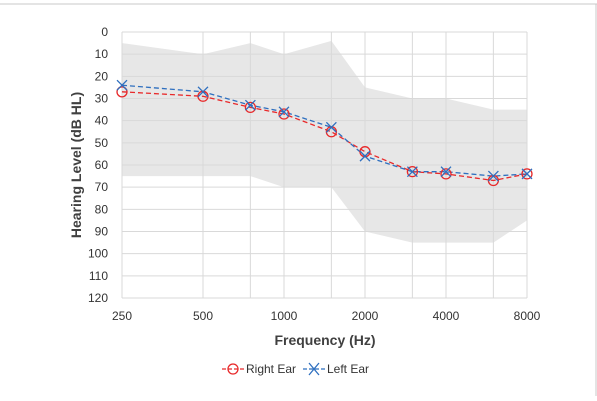 The image size is (597, 401). I want to click on legend-left-ear-label: Left Ear, so click(348, 369).